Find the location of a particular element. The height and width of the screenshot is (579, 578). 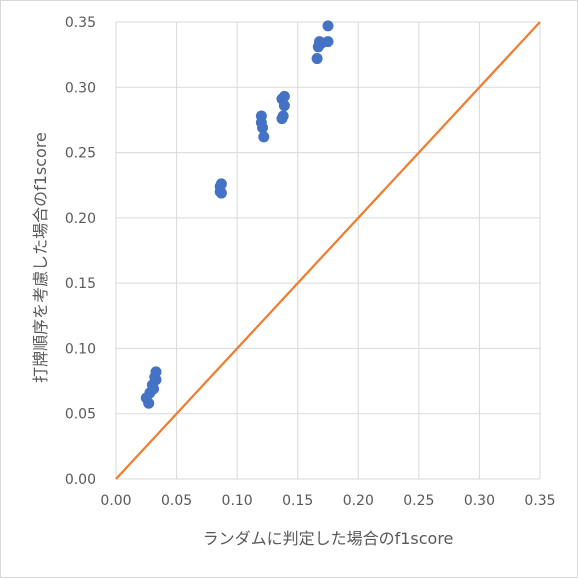

y-tick-label: 0.20 is located at coordinates (80, 219).